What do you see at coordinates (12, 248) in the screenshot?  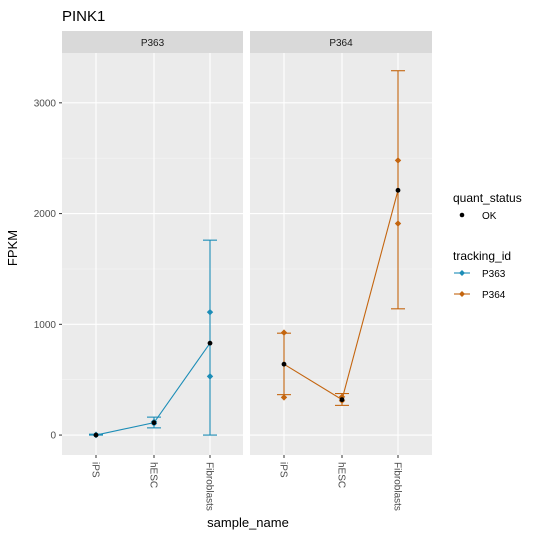 I see `y-axis-label: FPKM` at bounding box center [12, 248].